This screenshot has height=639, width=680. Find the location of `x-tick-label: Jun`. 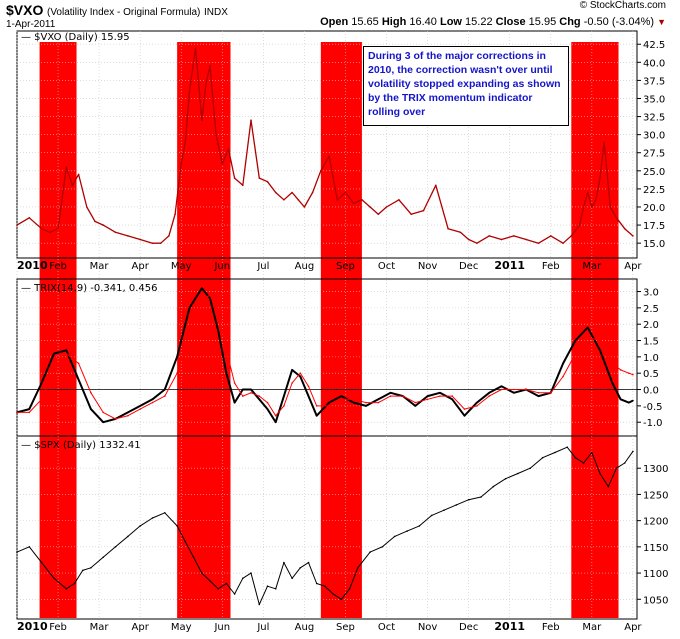

x-tick-label: Jun is located at coordinates (221, 266).